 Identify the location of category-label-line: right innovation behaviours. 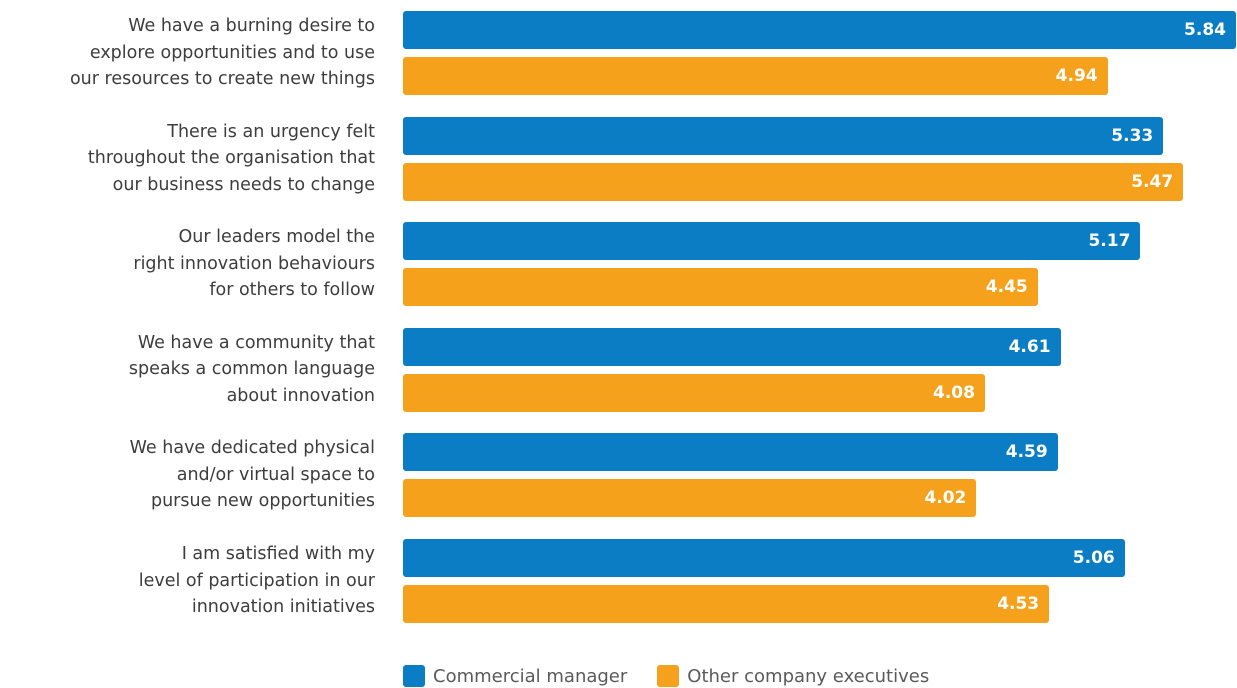
(254, 263).